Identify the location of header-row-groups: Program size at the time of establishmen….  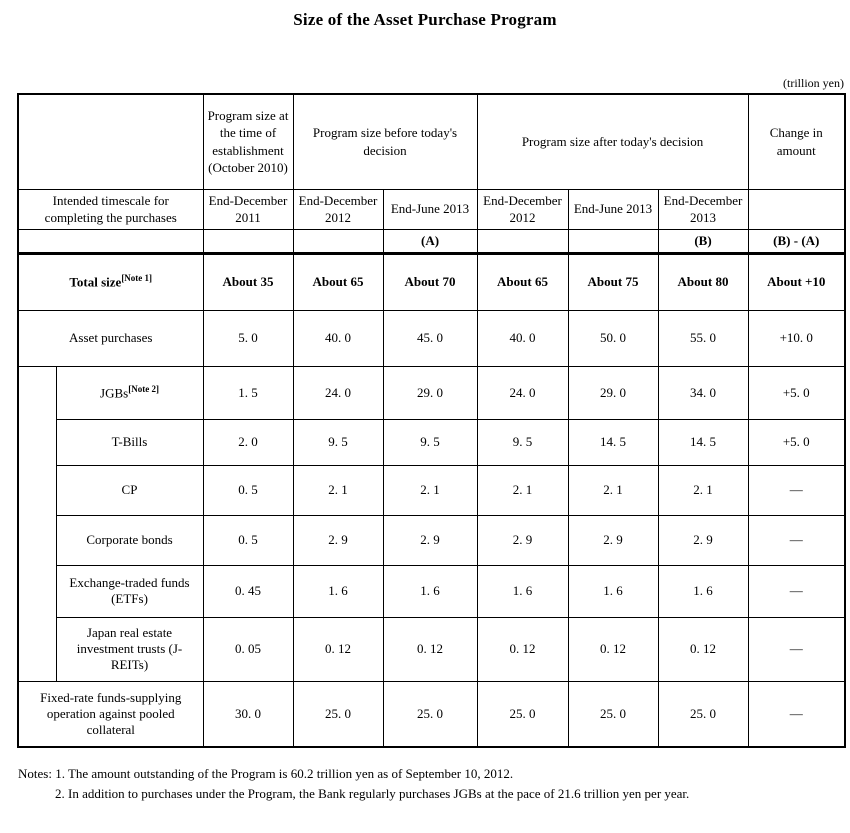
(431, 141).